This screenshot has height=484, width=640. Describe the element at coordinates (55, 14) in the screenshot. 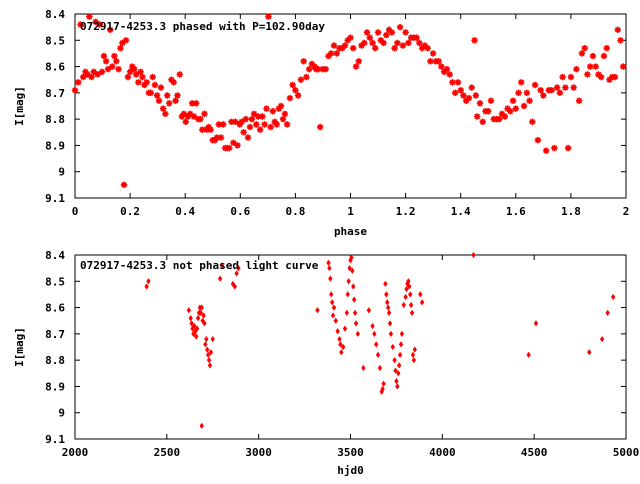

I see `top-y-tick-label: 8.4` at that location.